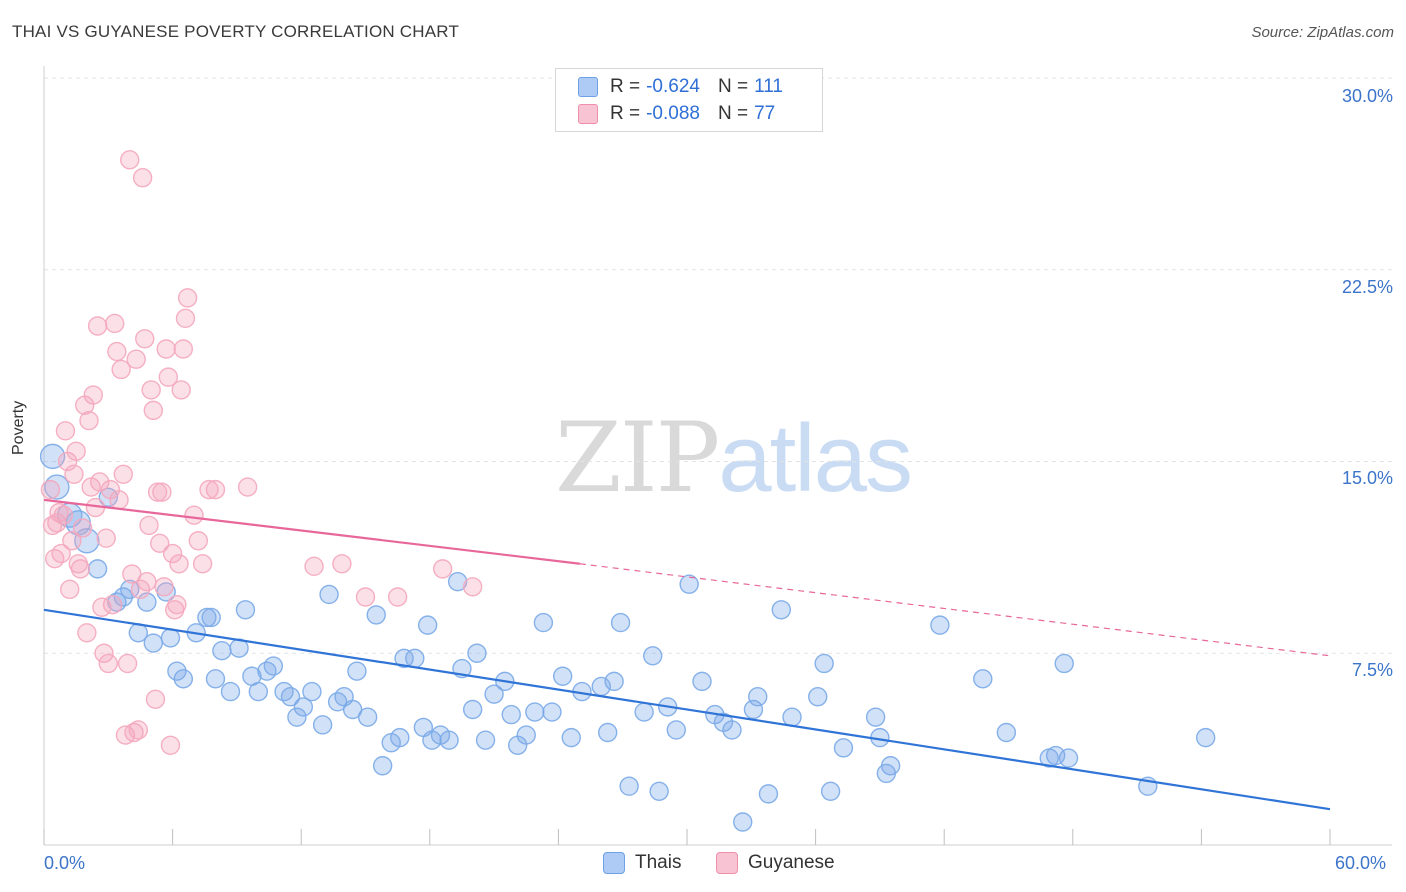 This screenshot has height=892, width=1406. What do you see at coordinates (658, 862) in the screenshot?
I see `legend-label-thais: Thais` at bounding box center [658, 862].